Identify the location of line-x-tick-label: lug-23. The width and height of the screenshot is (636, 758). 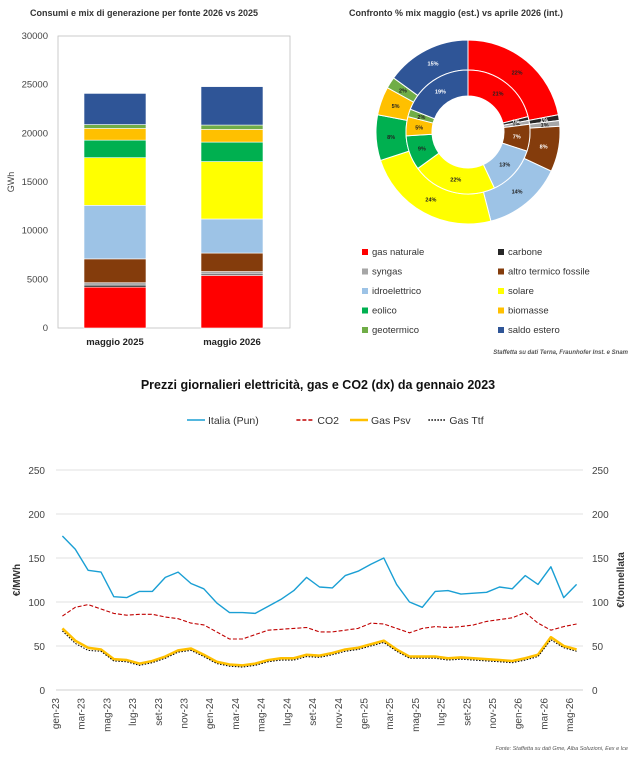
(133, 712).